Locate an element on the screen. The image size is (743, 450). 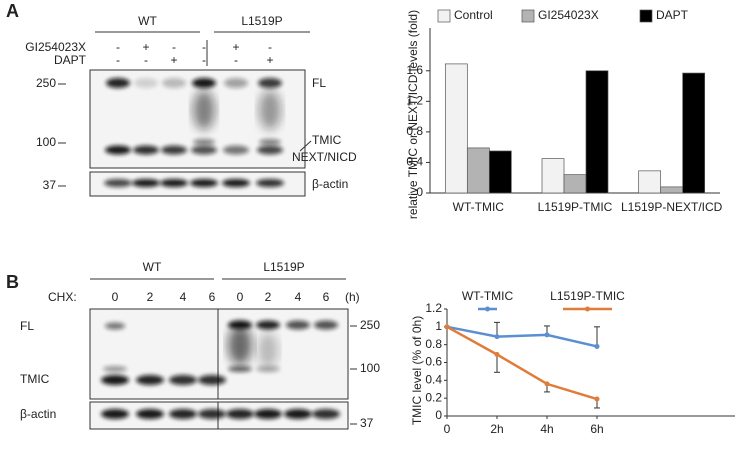
x-tick-label: 4h is located at coordinates (546, 429).